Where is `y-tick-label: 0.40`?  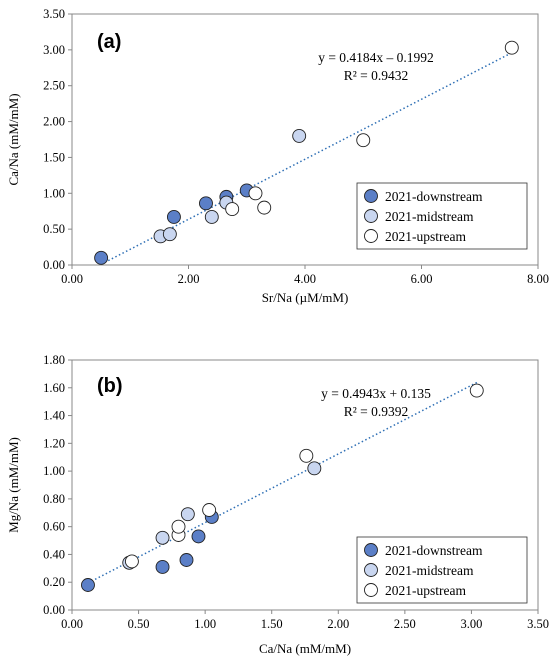 y-tick-label: 0.40 is located at coordinates (54, 554).